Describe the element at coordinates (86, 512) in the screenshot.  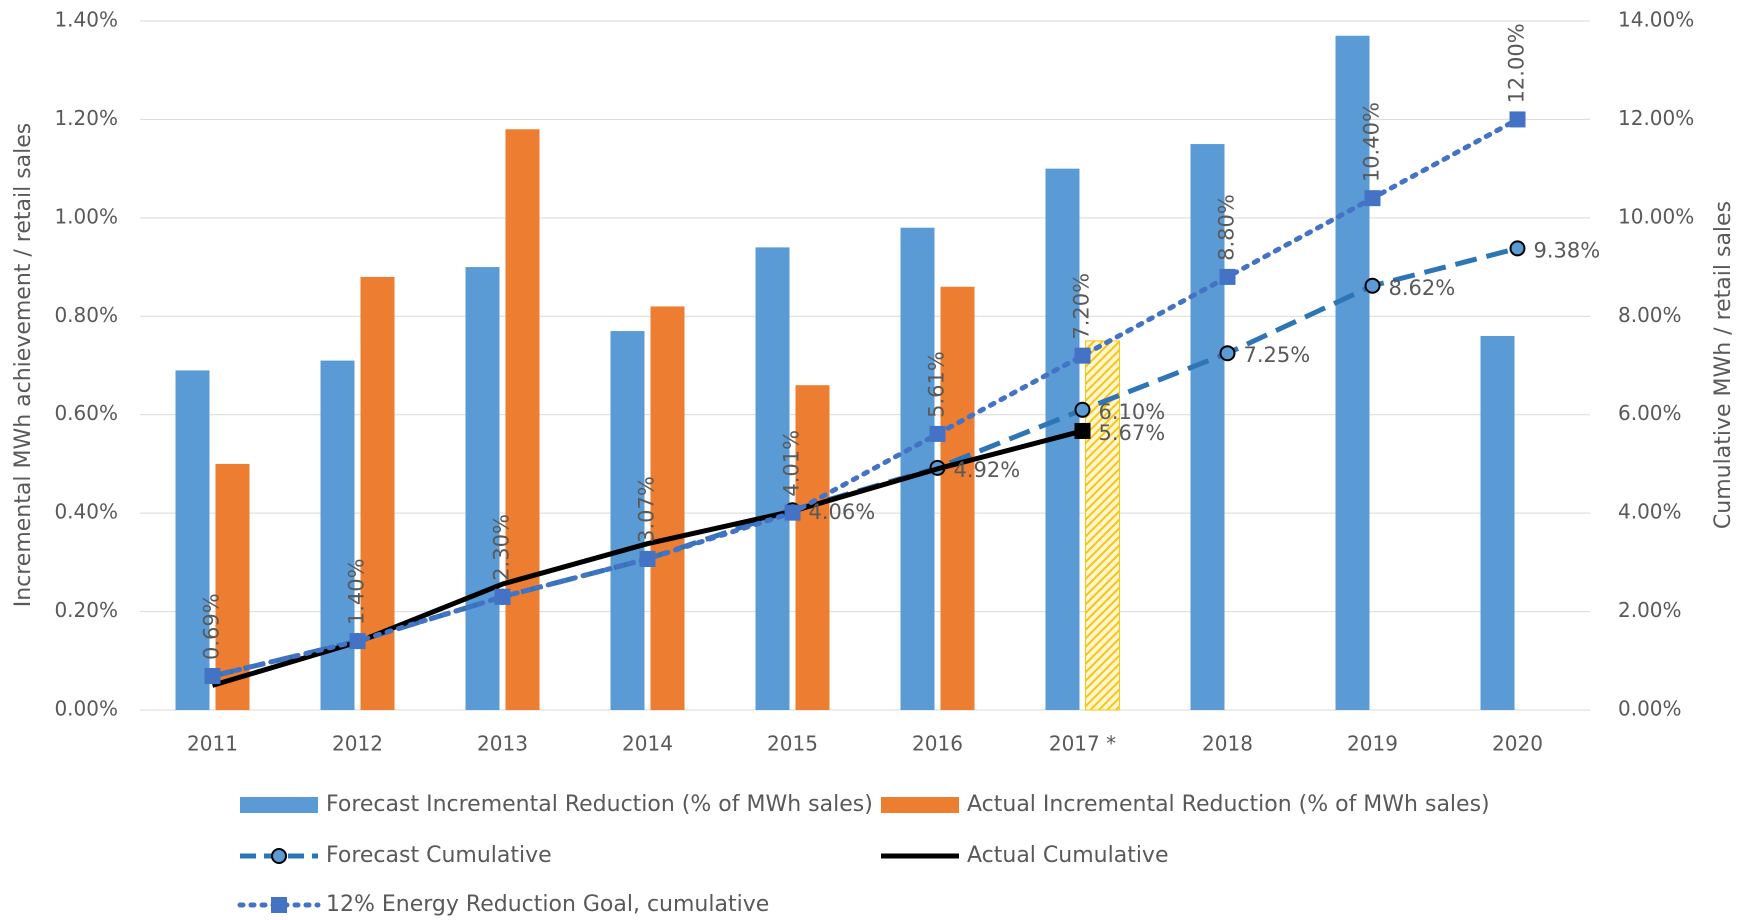
I see `y-tick-label: 0.40%` at that location.